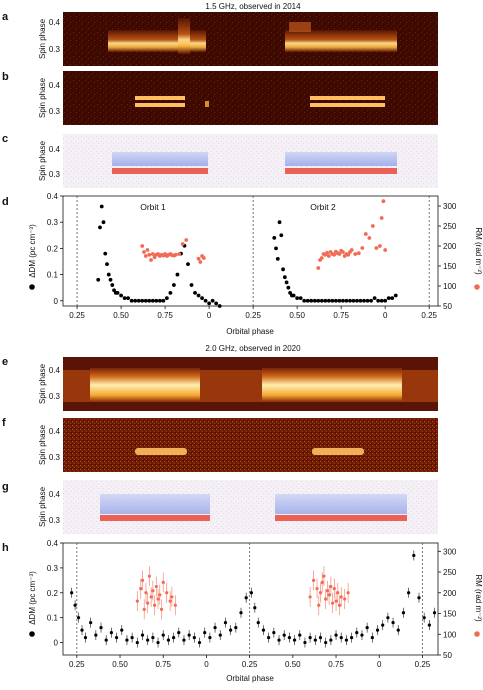 This screenshot has width=483, height=690. I want to click on y2-tick-label: 200, so click(450, 593).